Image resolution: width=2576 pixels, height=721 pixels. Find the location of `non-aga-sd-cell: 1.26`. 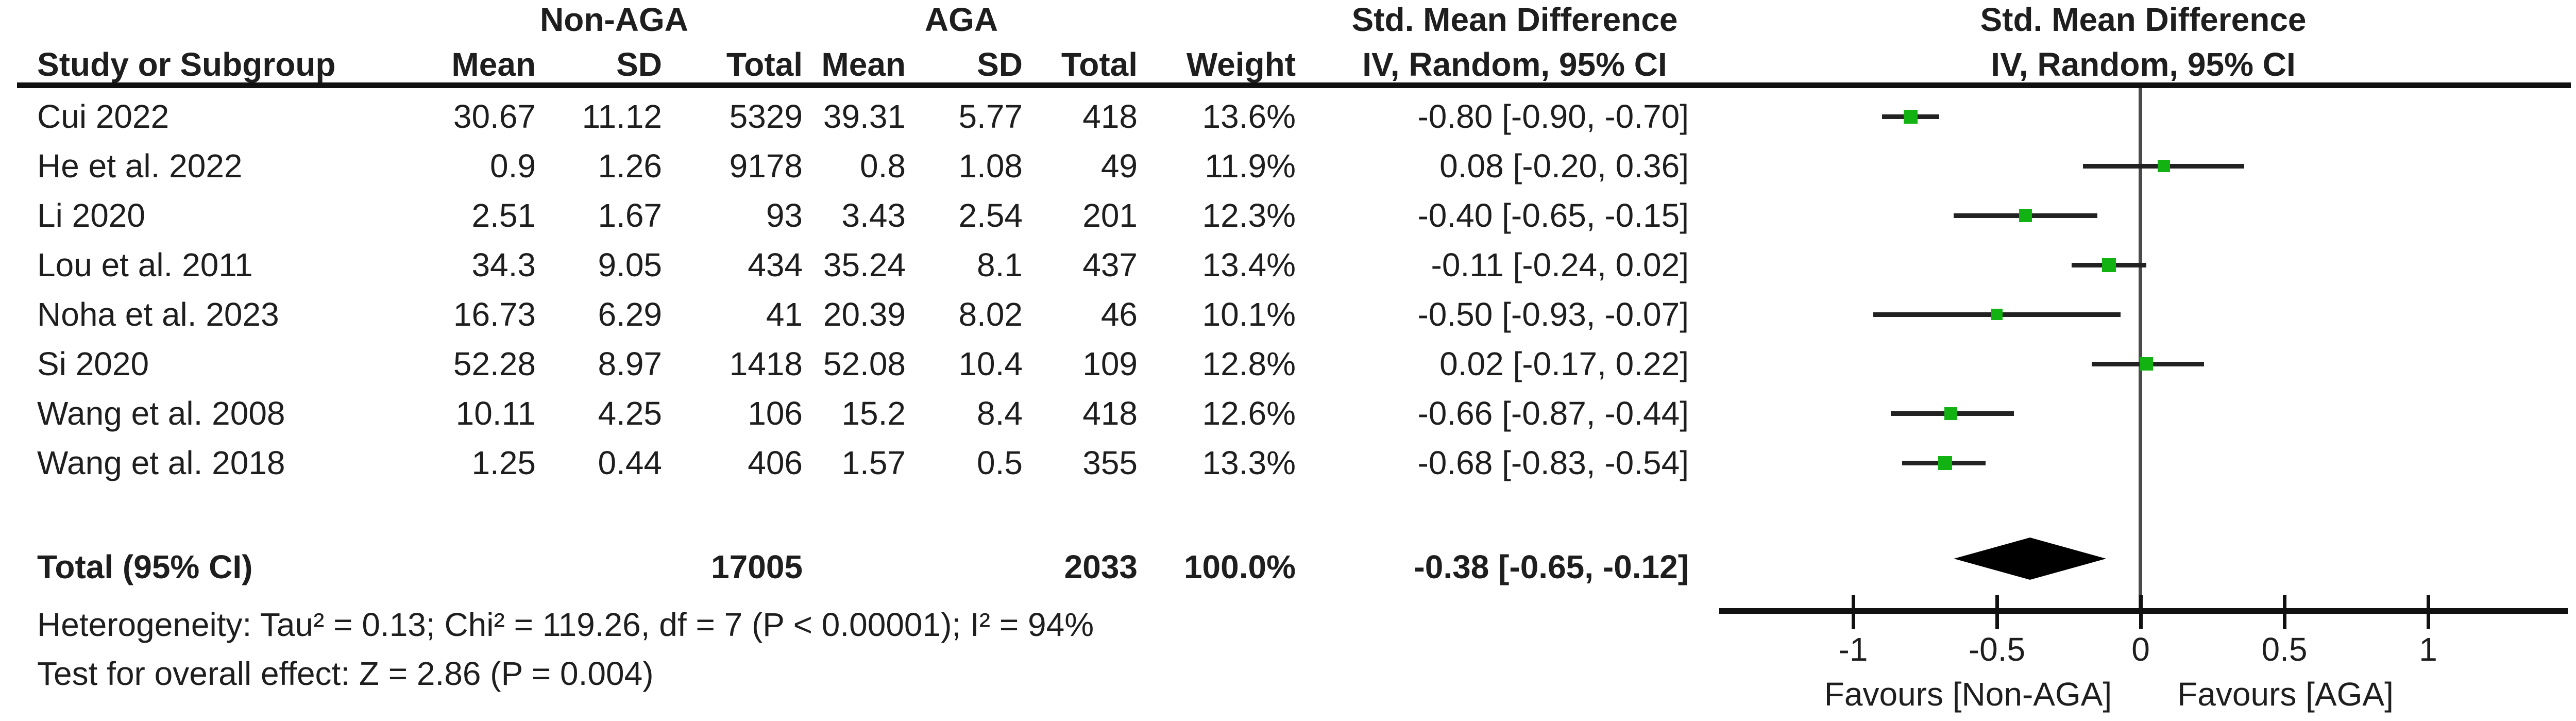

non-aga-sd-cell: 1.26 is located at coordinates (630, 166).